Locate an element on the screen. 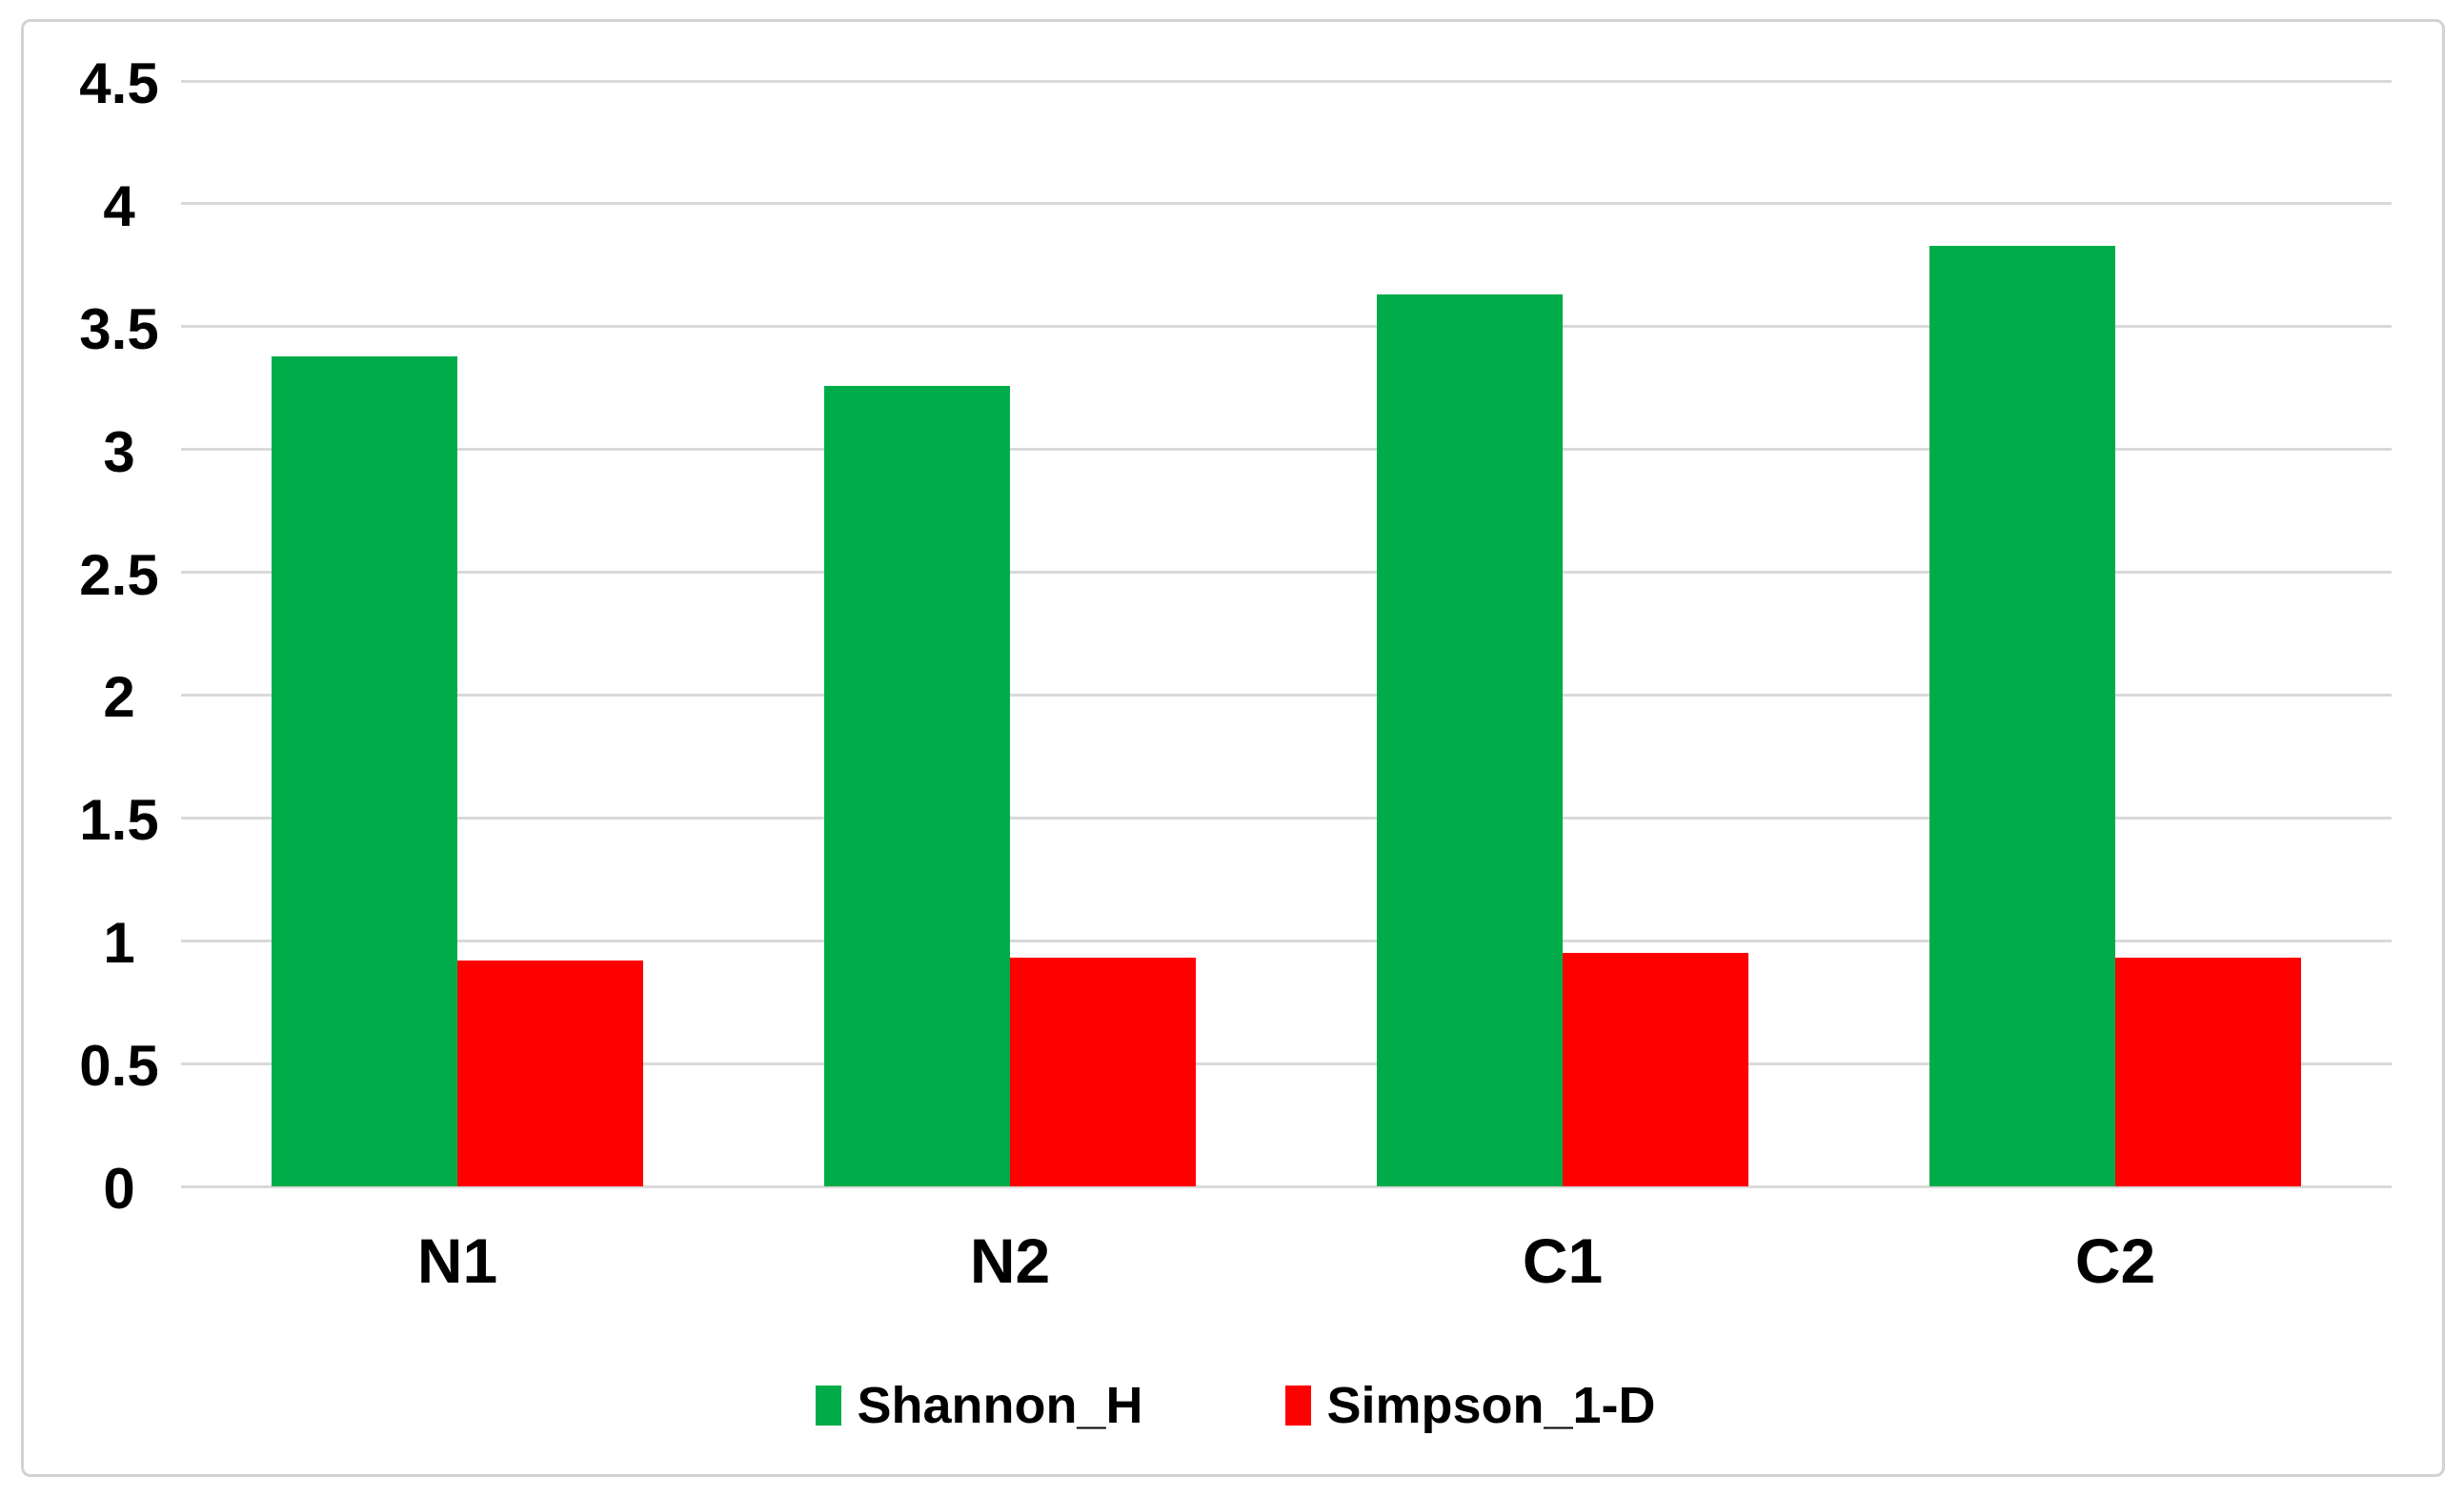 The height and width of the screenshot is (1497, 2464). legend-item-simpson: Simpson_1-D is located at coordinates (1471, 1405).